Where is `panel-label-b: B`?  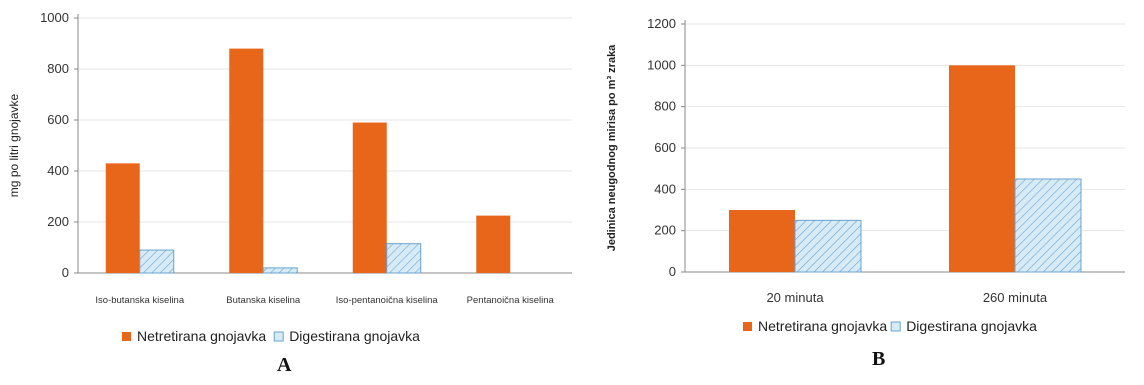
panel-label-b: B is located at coordinates (879, 359).